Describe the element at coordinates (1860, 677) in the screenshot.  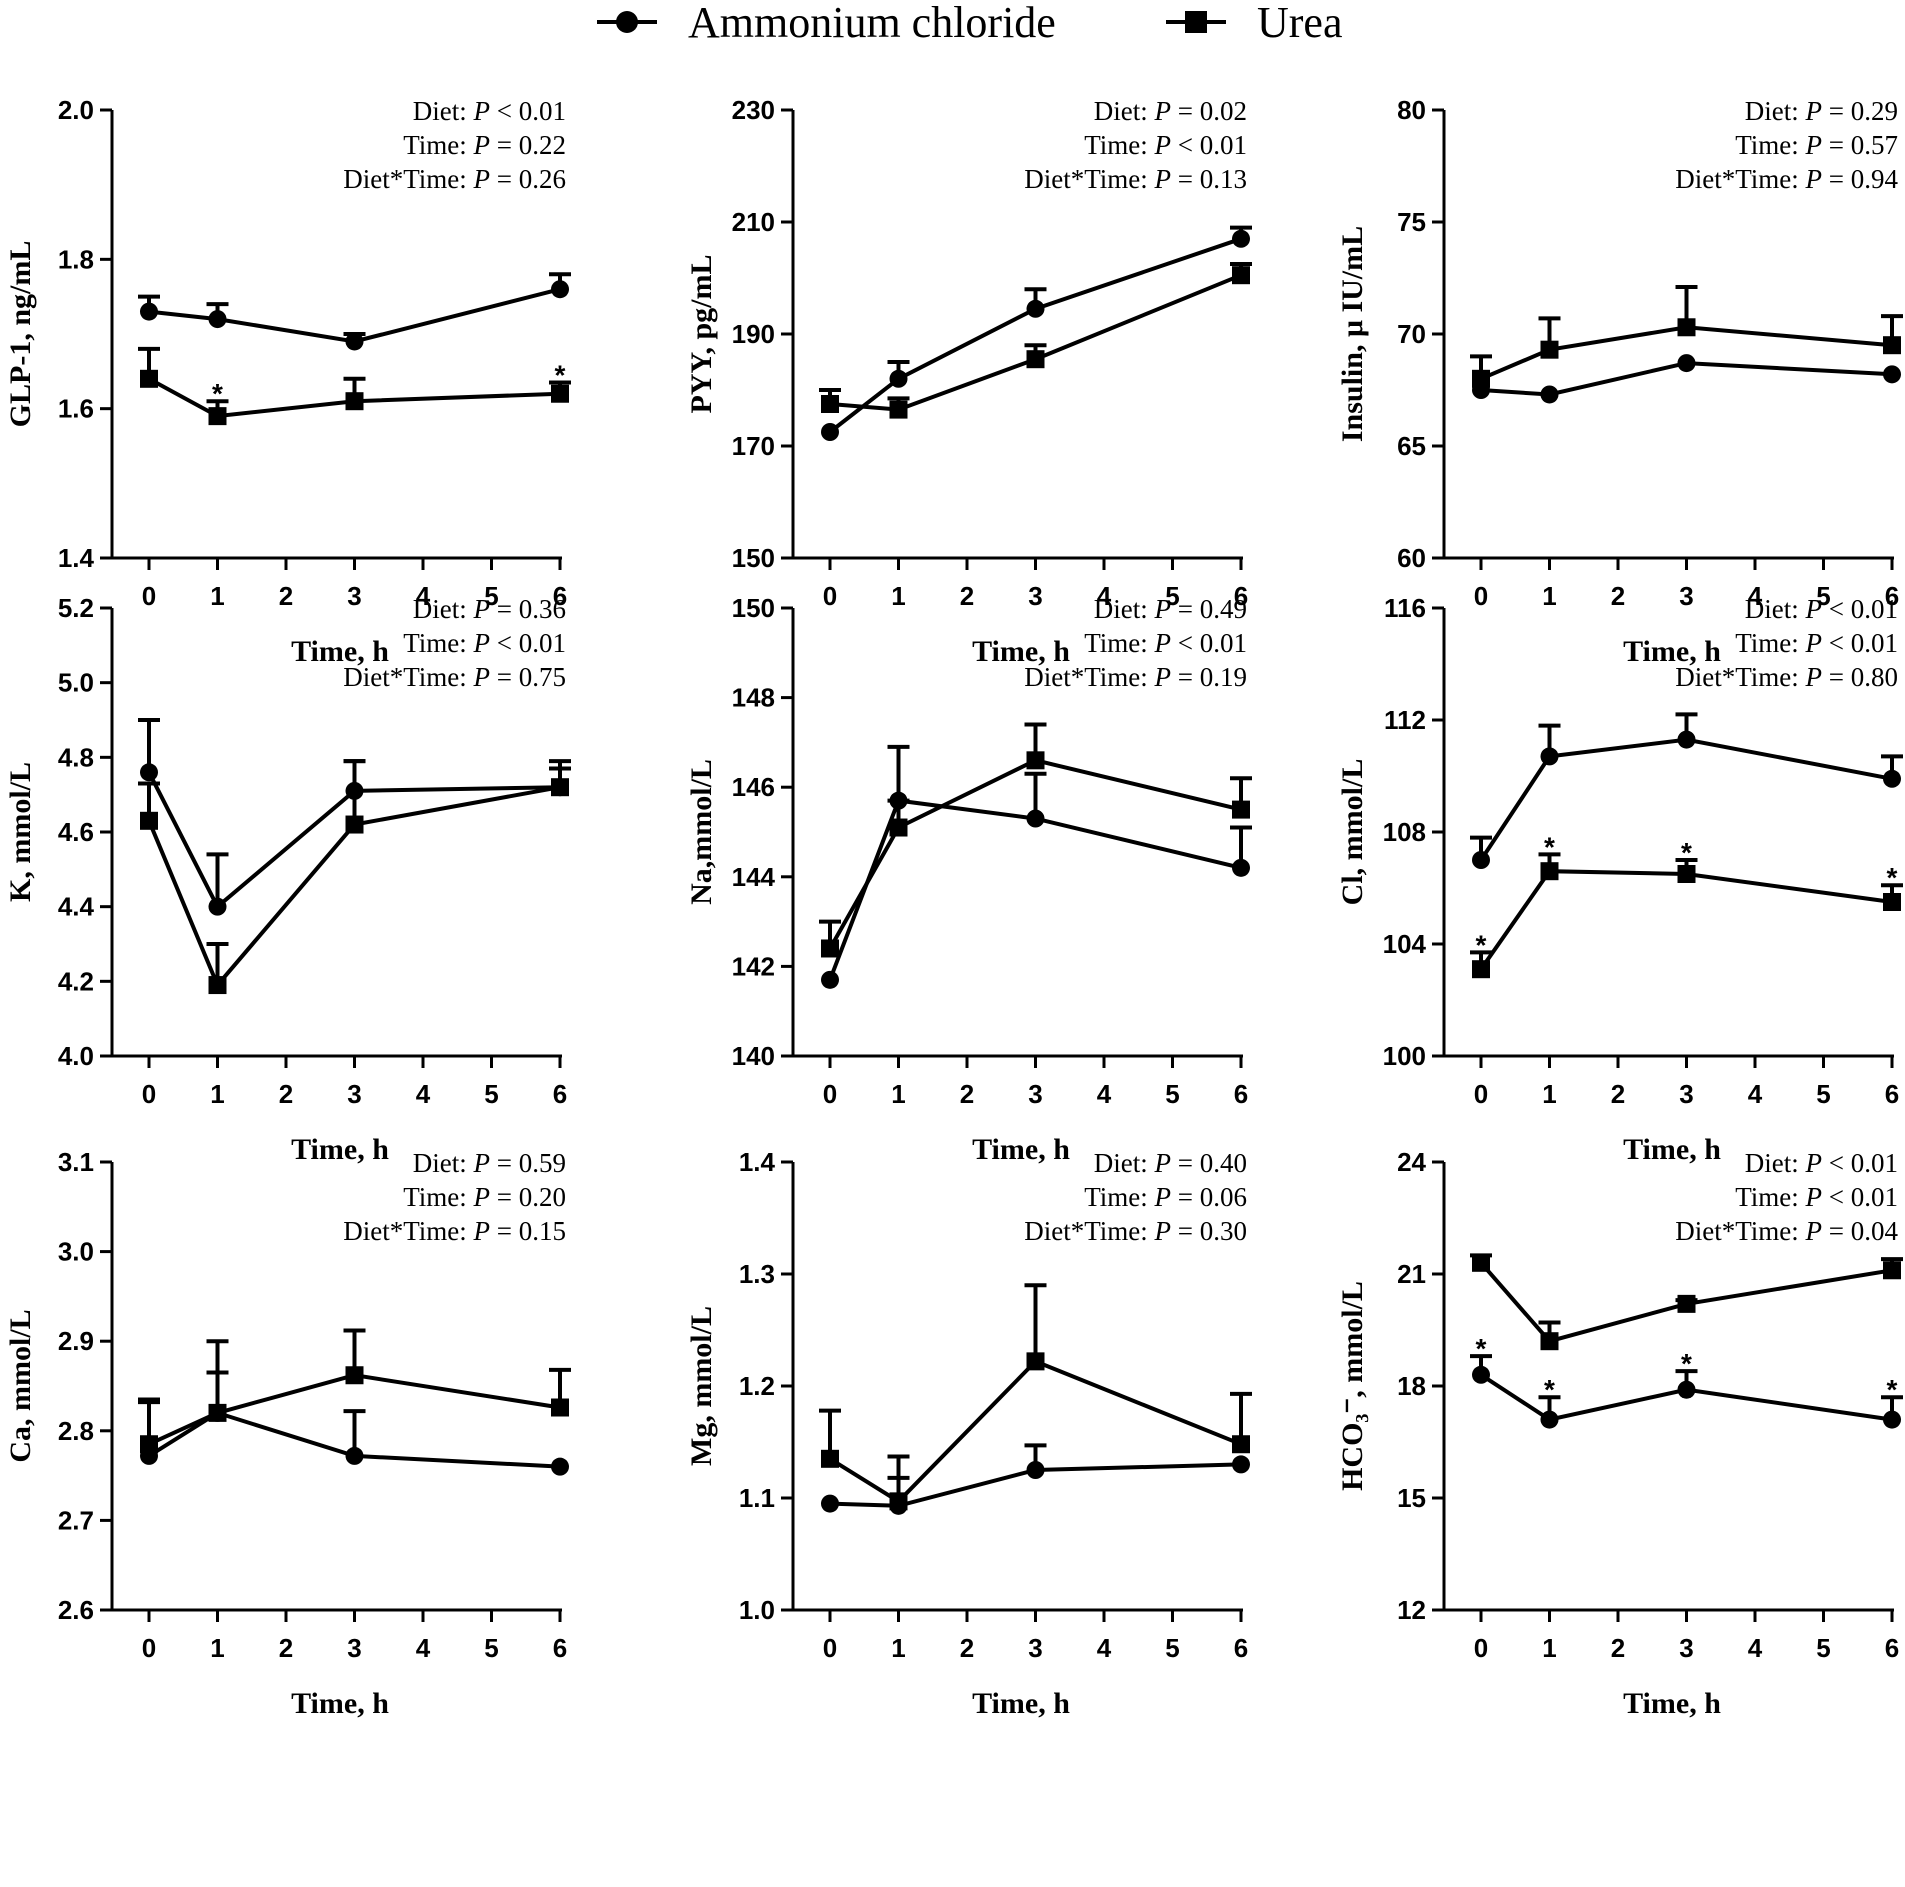
I see `stat-value: = 0.80` at that location.